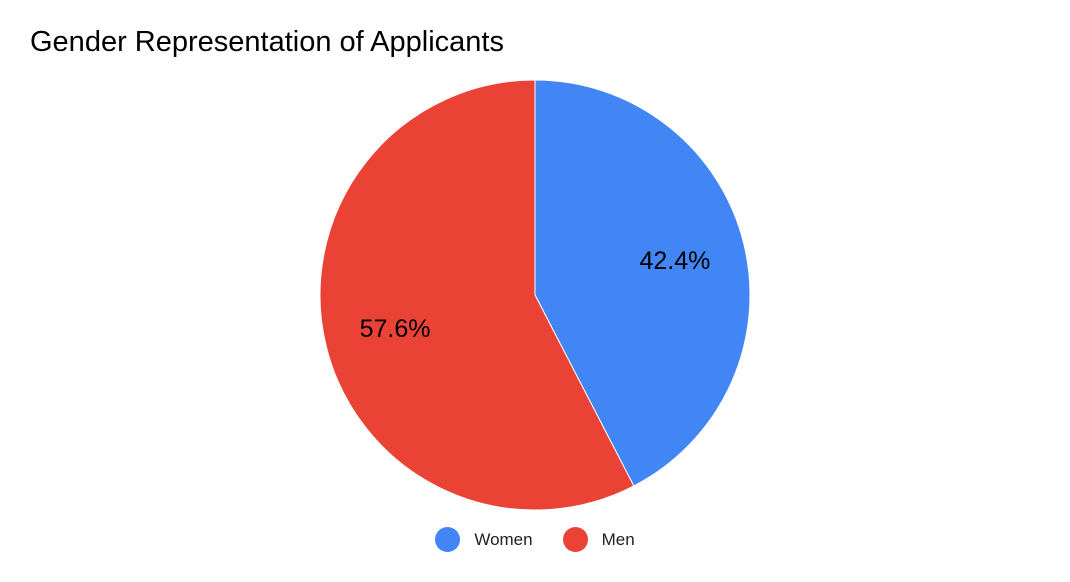 The image size is (1070, 582). What do you see at coordinates (598, 539) in the screenshot?
I see `legend-item-men: Men` at bounding box center [598, 539].